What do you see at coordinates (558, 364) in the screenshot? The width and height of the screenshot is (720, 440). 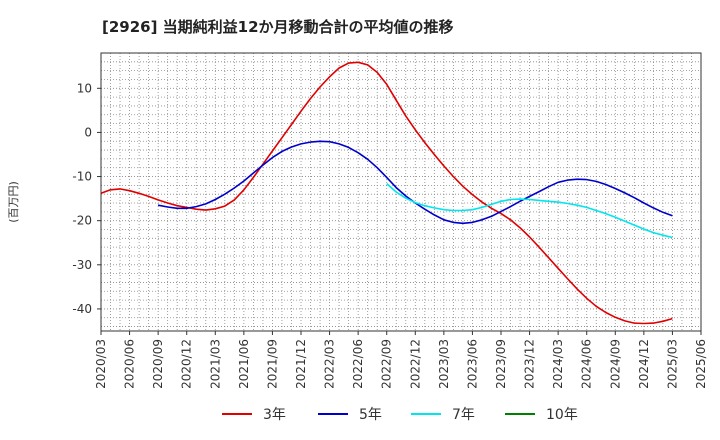 I see `x-tick-label: 2024/03` at bounding box center [558, 364].